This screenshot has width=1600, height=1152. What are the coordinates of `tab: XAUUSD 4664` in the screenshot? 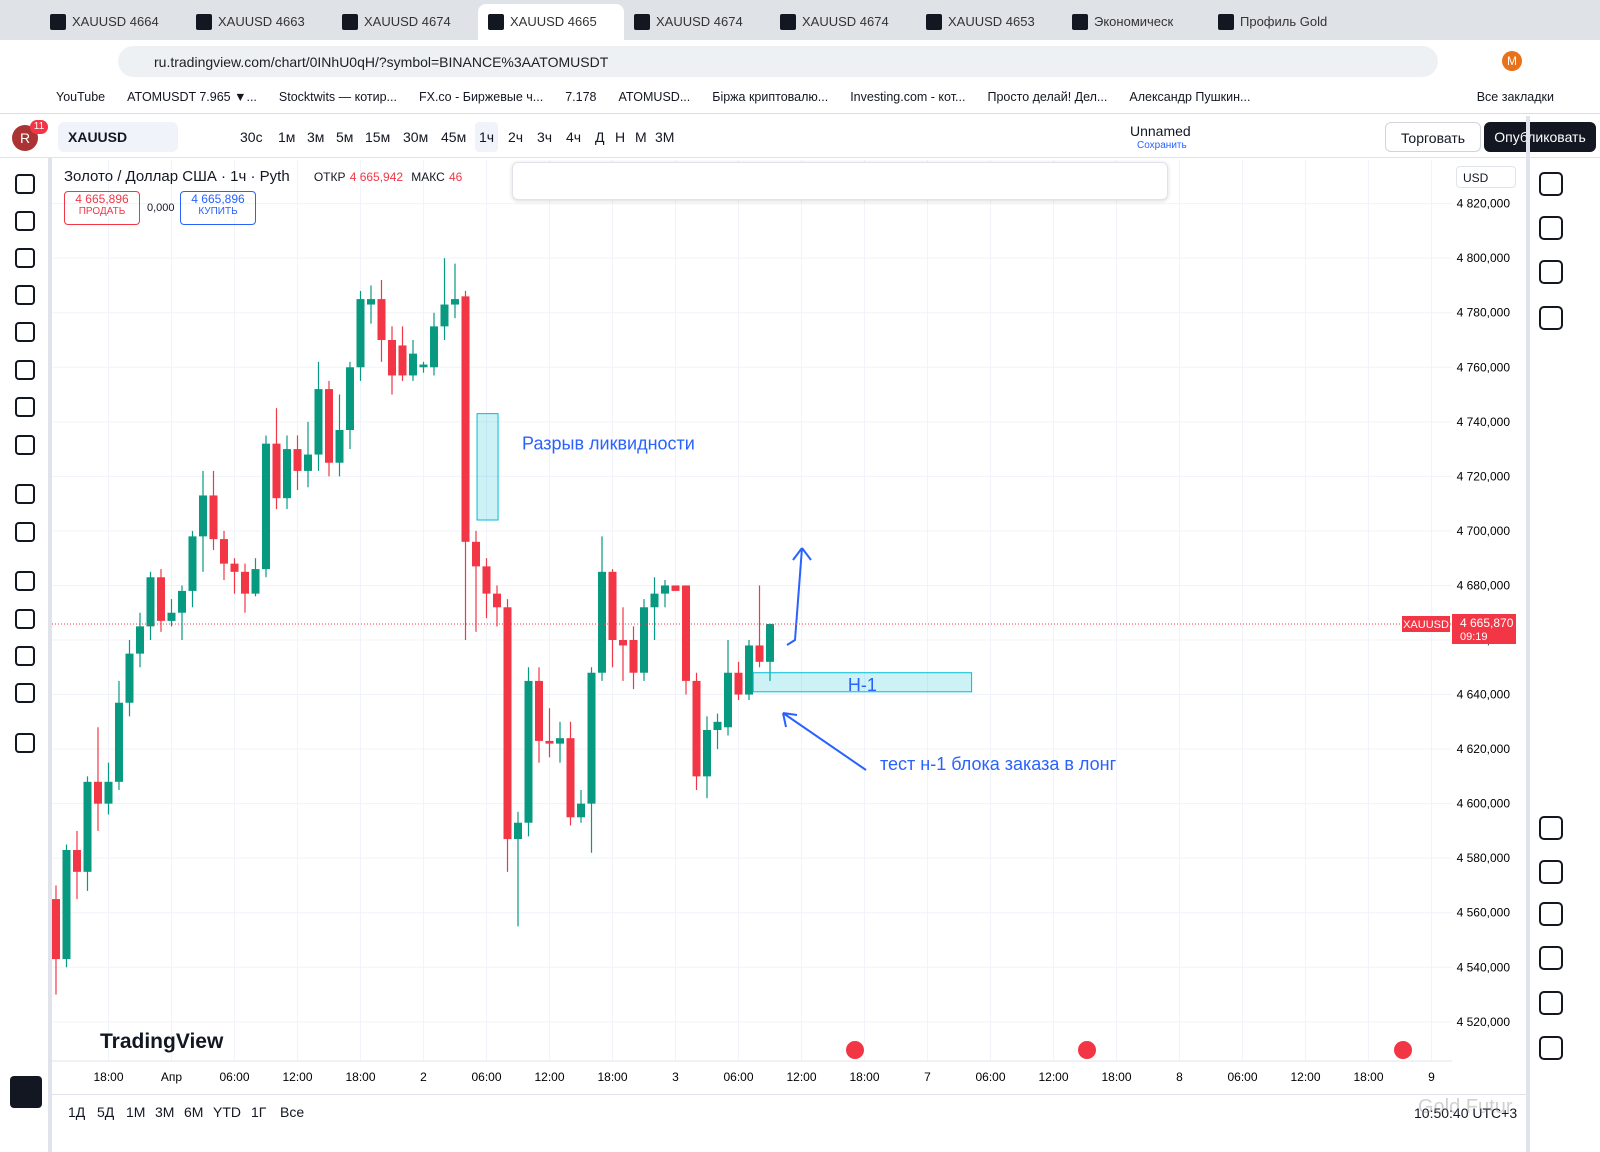 It's located at (113, 22).